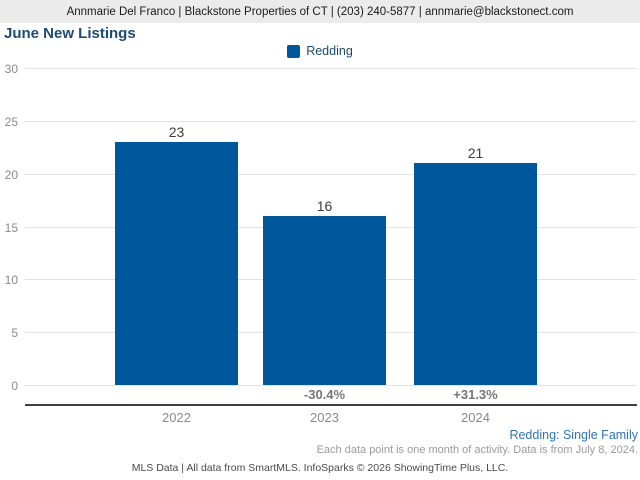 The height and width of the screenshot is (480, 640). What do you see at coordinates (324, 300) in the screenshot?
I see `bar-2023` at bounding box center [324, 300].